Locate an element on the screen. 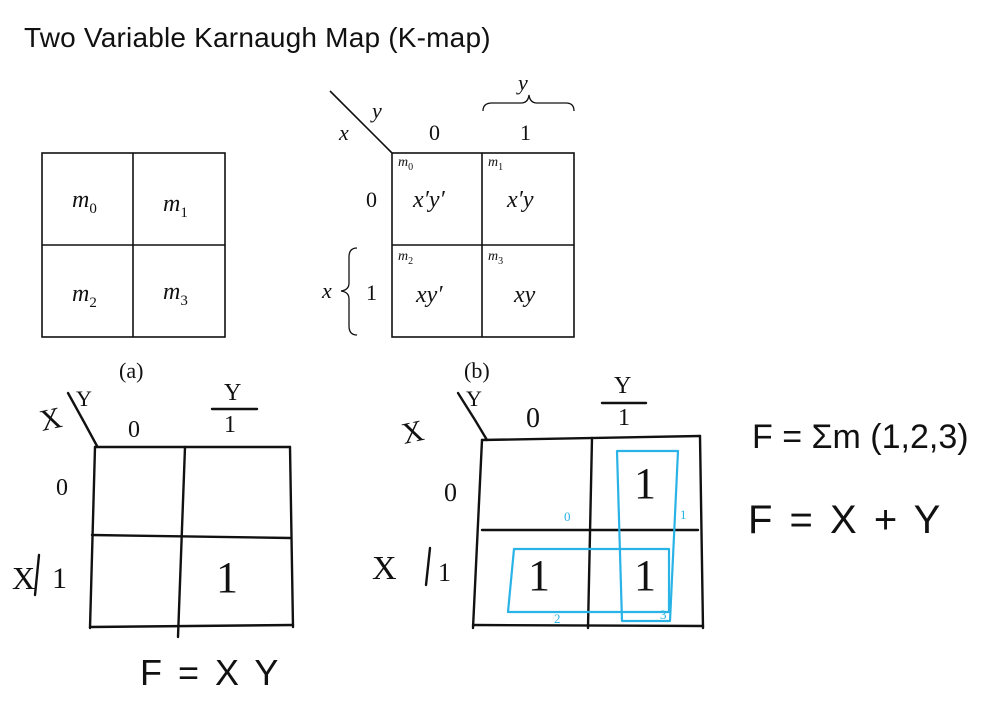 The image size is (991, 724). kmap-b-col-header-1: 1 is located at coordinates (525, 132).